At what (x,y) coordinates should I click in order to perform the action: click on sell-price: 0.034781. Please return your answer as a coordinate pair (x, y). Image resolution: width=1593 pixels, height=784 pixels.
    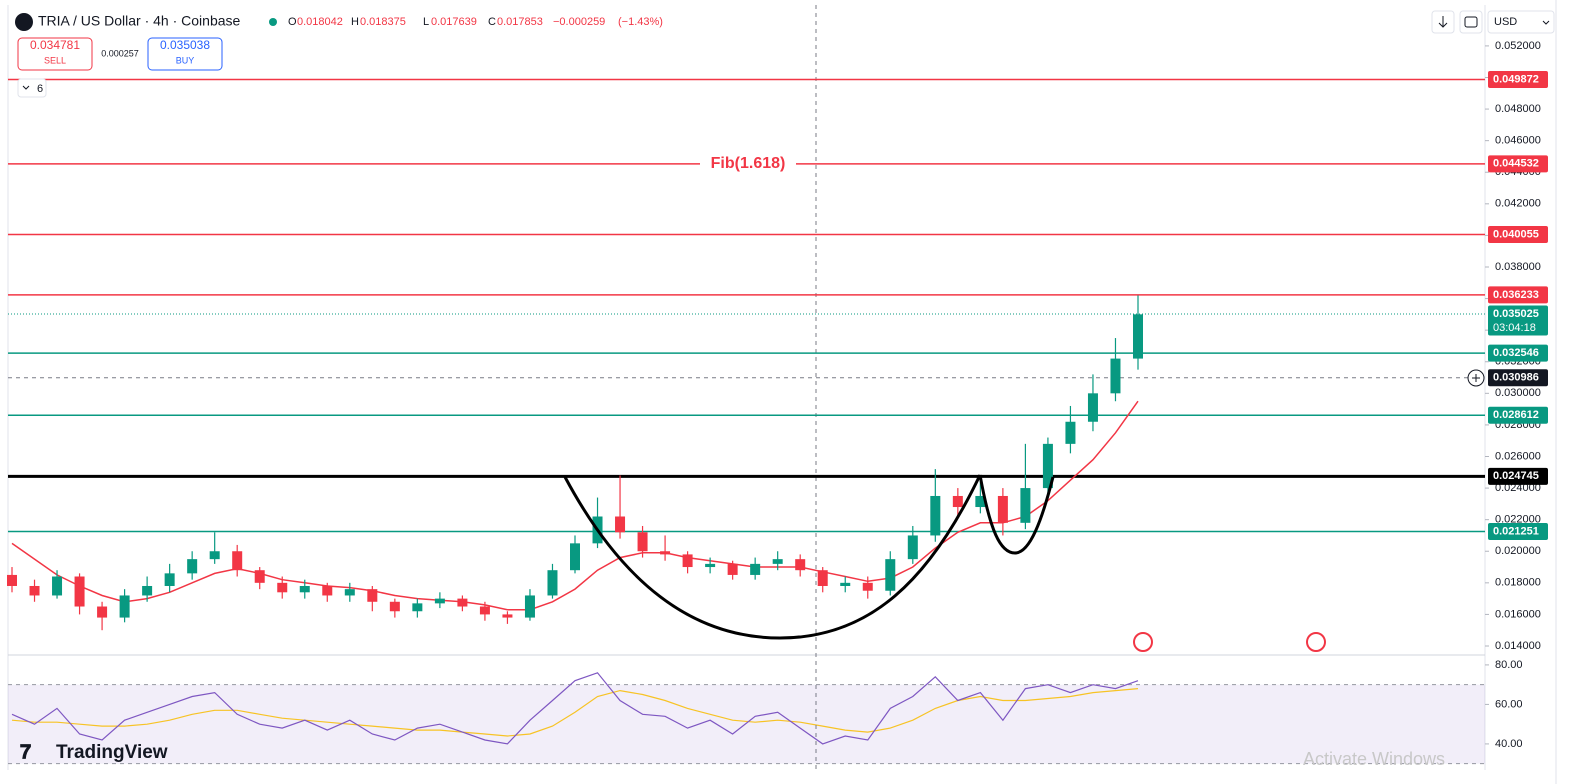
    Looking at the image, I should click on (55, 45).